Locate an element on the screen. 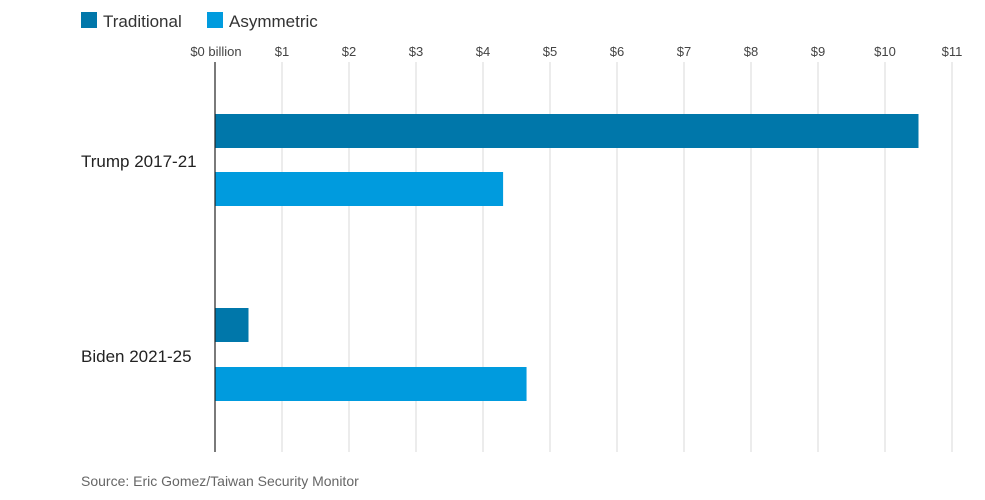  legend-swatch-traditional is located at coordinates (89, 20).